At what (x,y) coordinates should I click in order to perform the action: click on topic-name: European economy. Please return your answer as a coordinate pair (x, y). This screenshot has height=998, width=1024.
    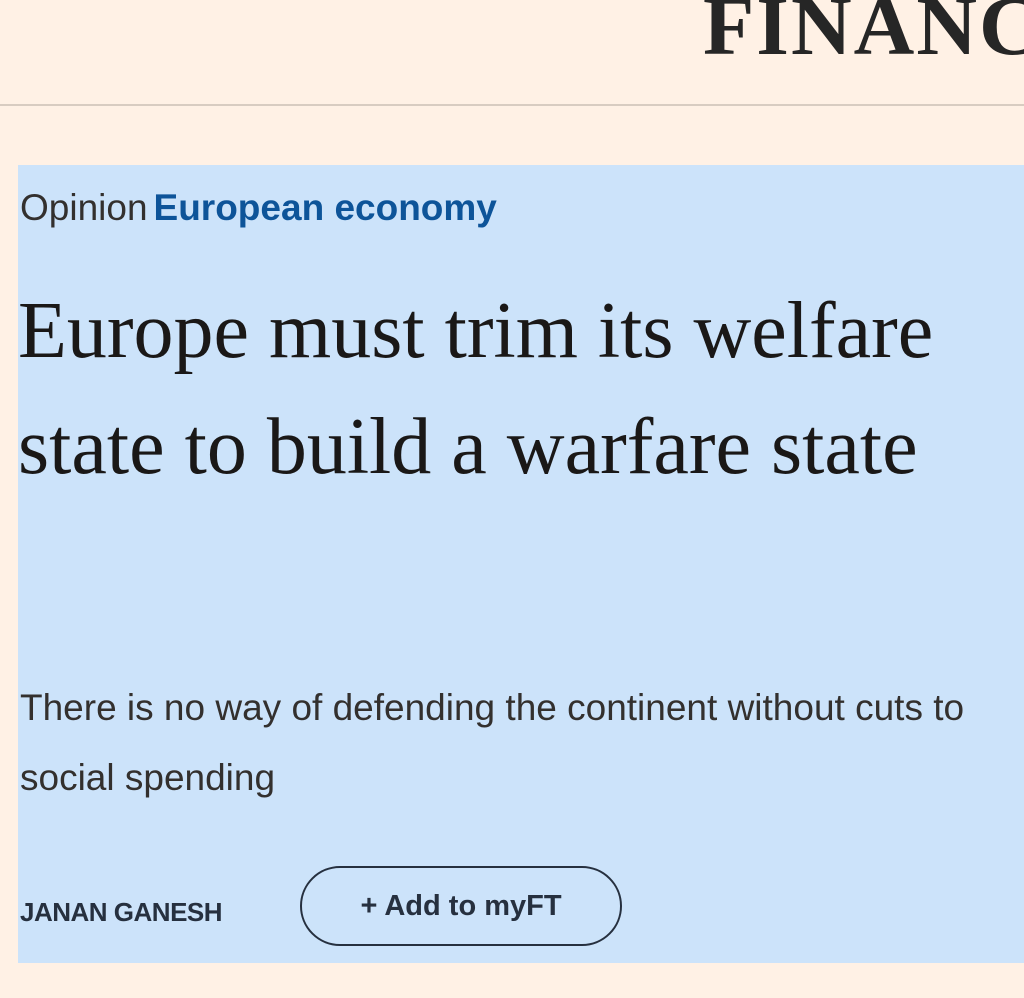
    Looking at the image, I should click on (325, 207).